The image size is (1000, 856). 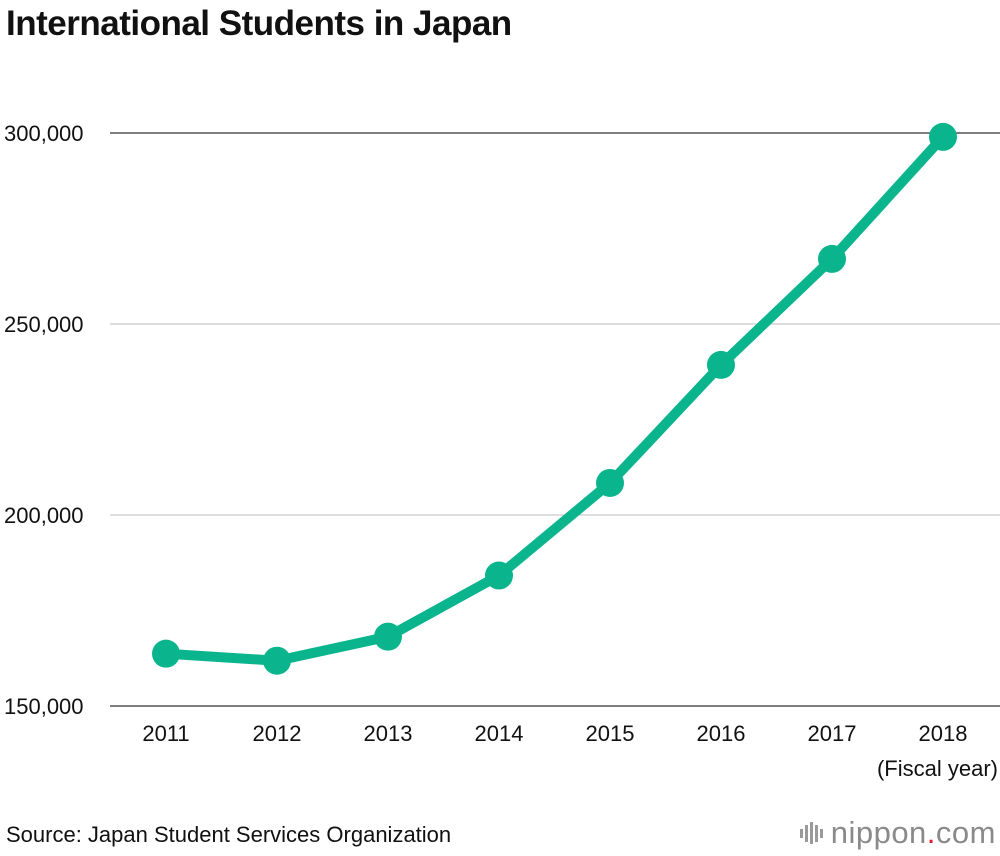 What do you see at coordinates (165, 733) in the screenshot?
I see `x-tick-label: 2011` at bounding box center [165, 733].